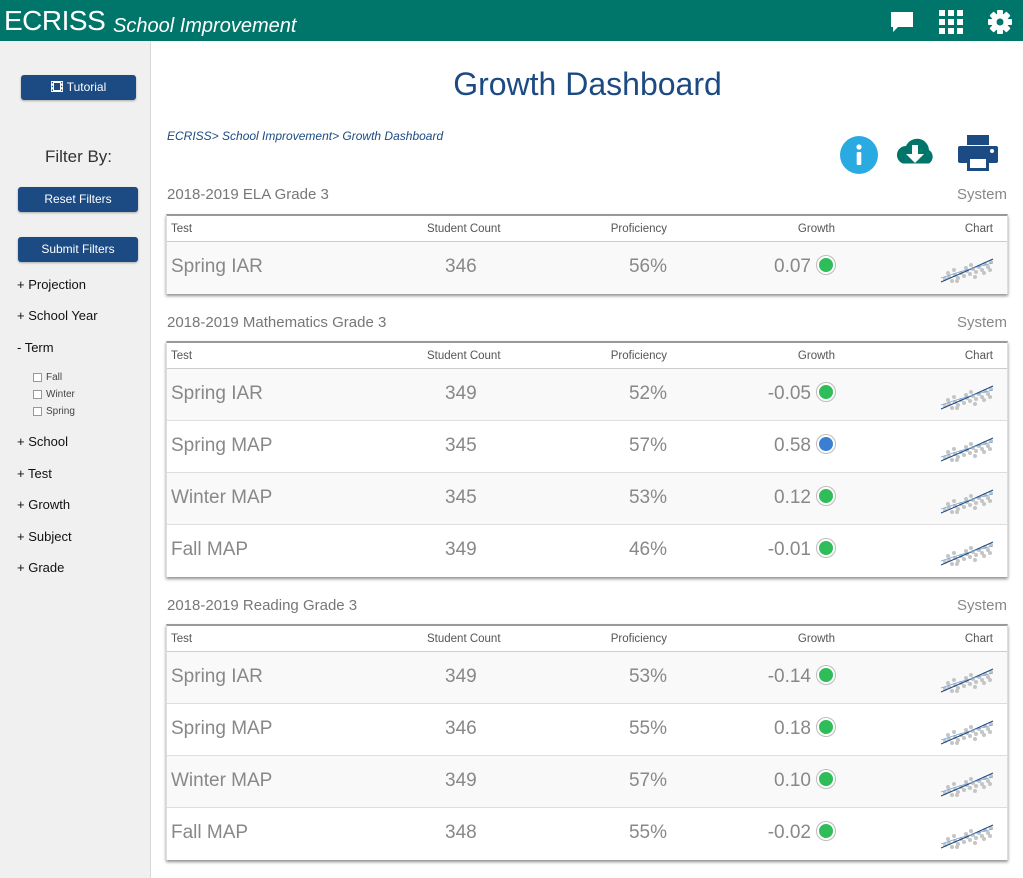  I want to click on facet-test: + Test, so click(34, 473).